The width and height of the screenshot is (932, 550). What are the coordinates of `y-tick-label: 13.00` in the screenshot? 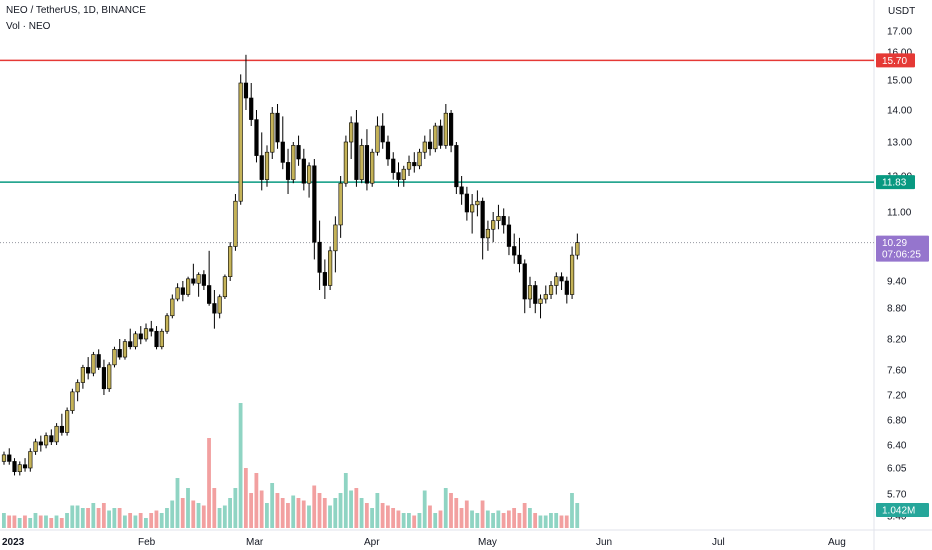 It's located at (899, 143).